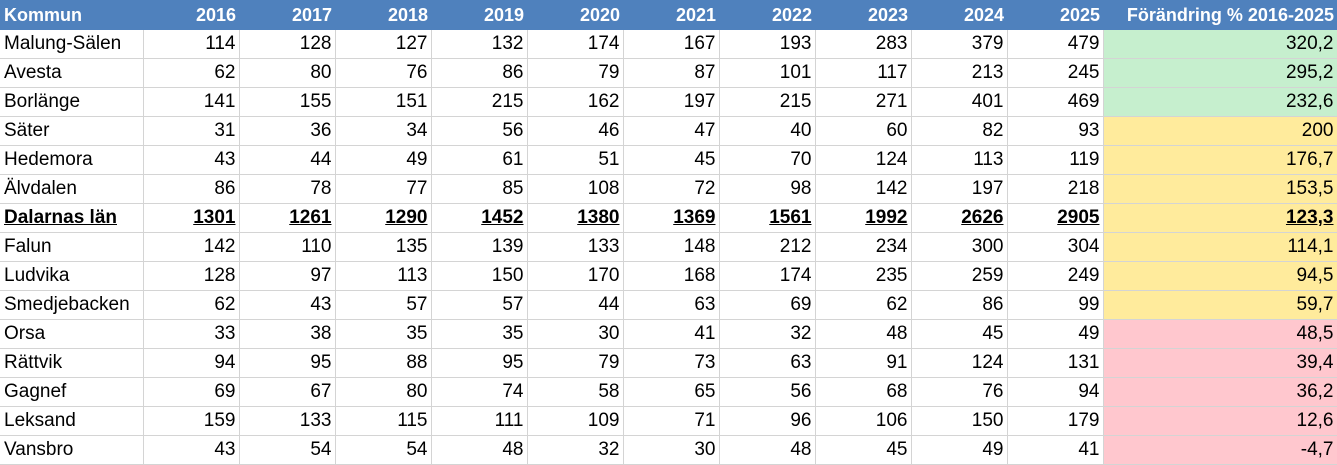 Image resolution: width=1337 pixels, height=465 pixels. What do you see at coordinates (671, 421) in the screenshot?
I see `value-cell: 71` at bounding box center [671, 421].